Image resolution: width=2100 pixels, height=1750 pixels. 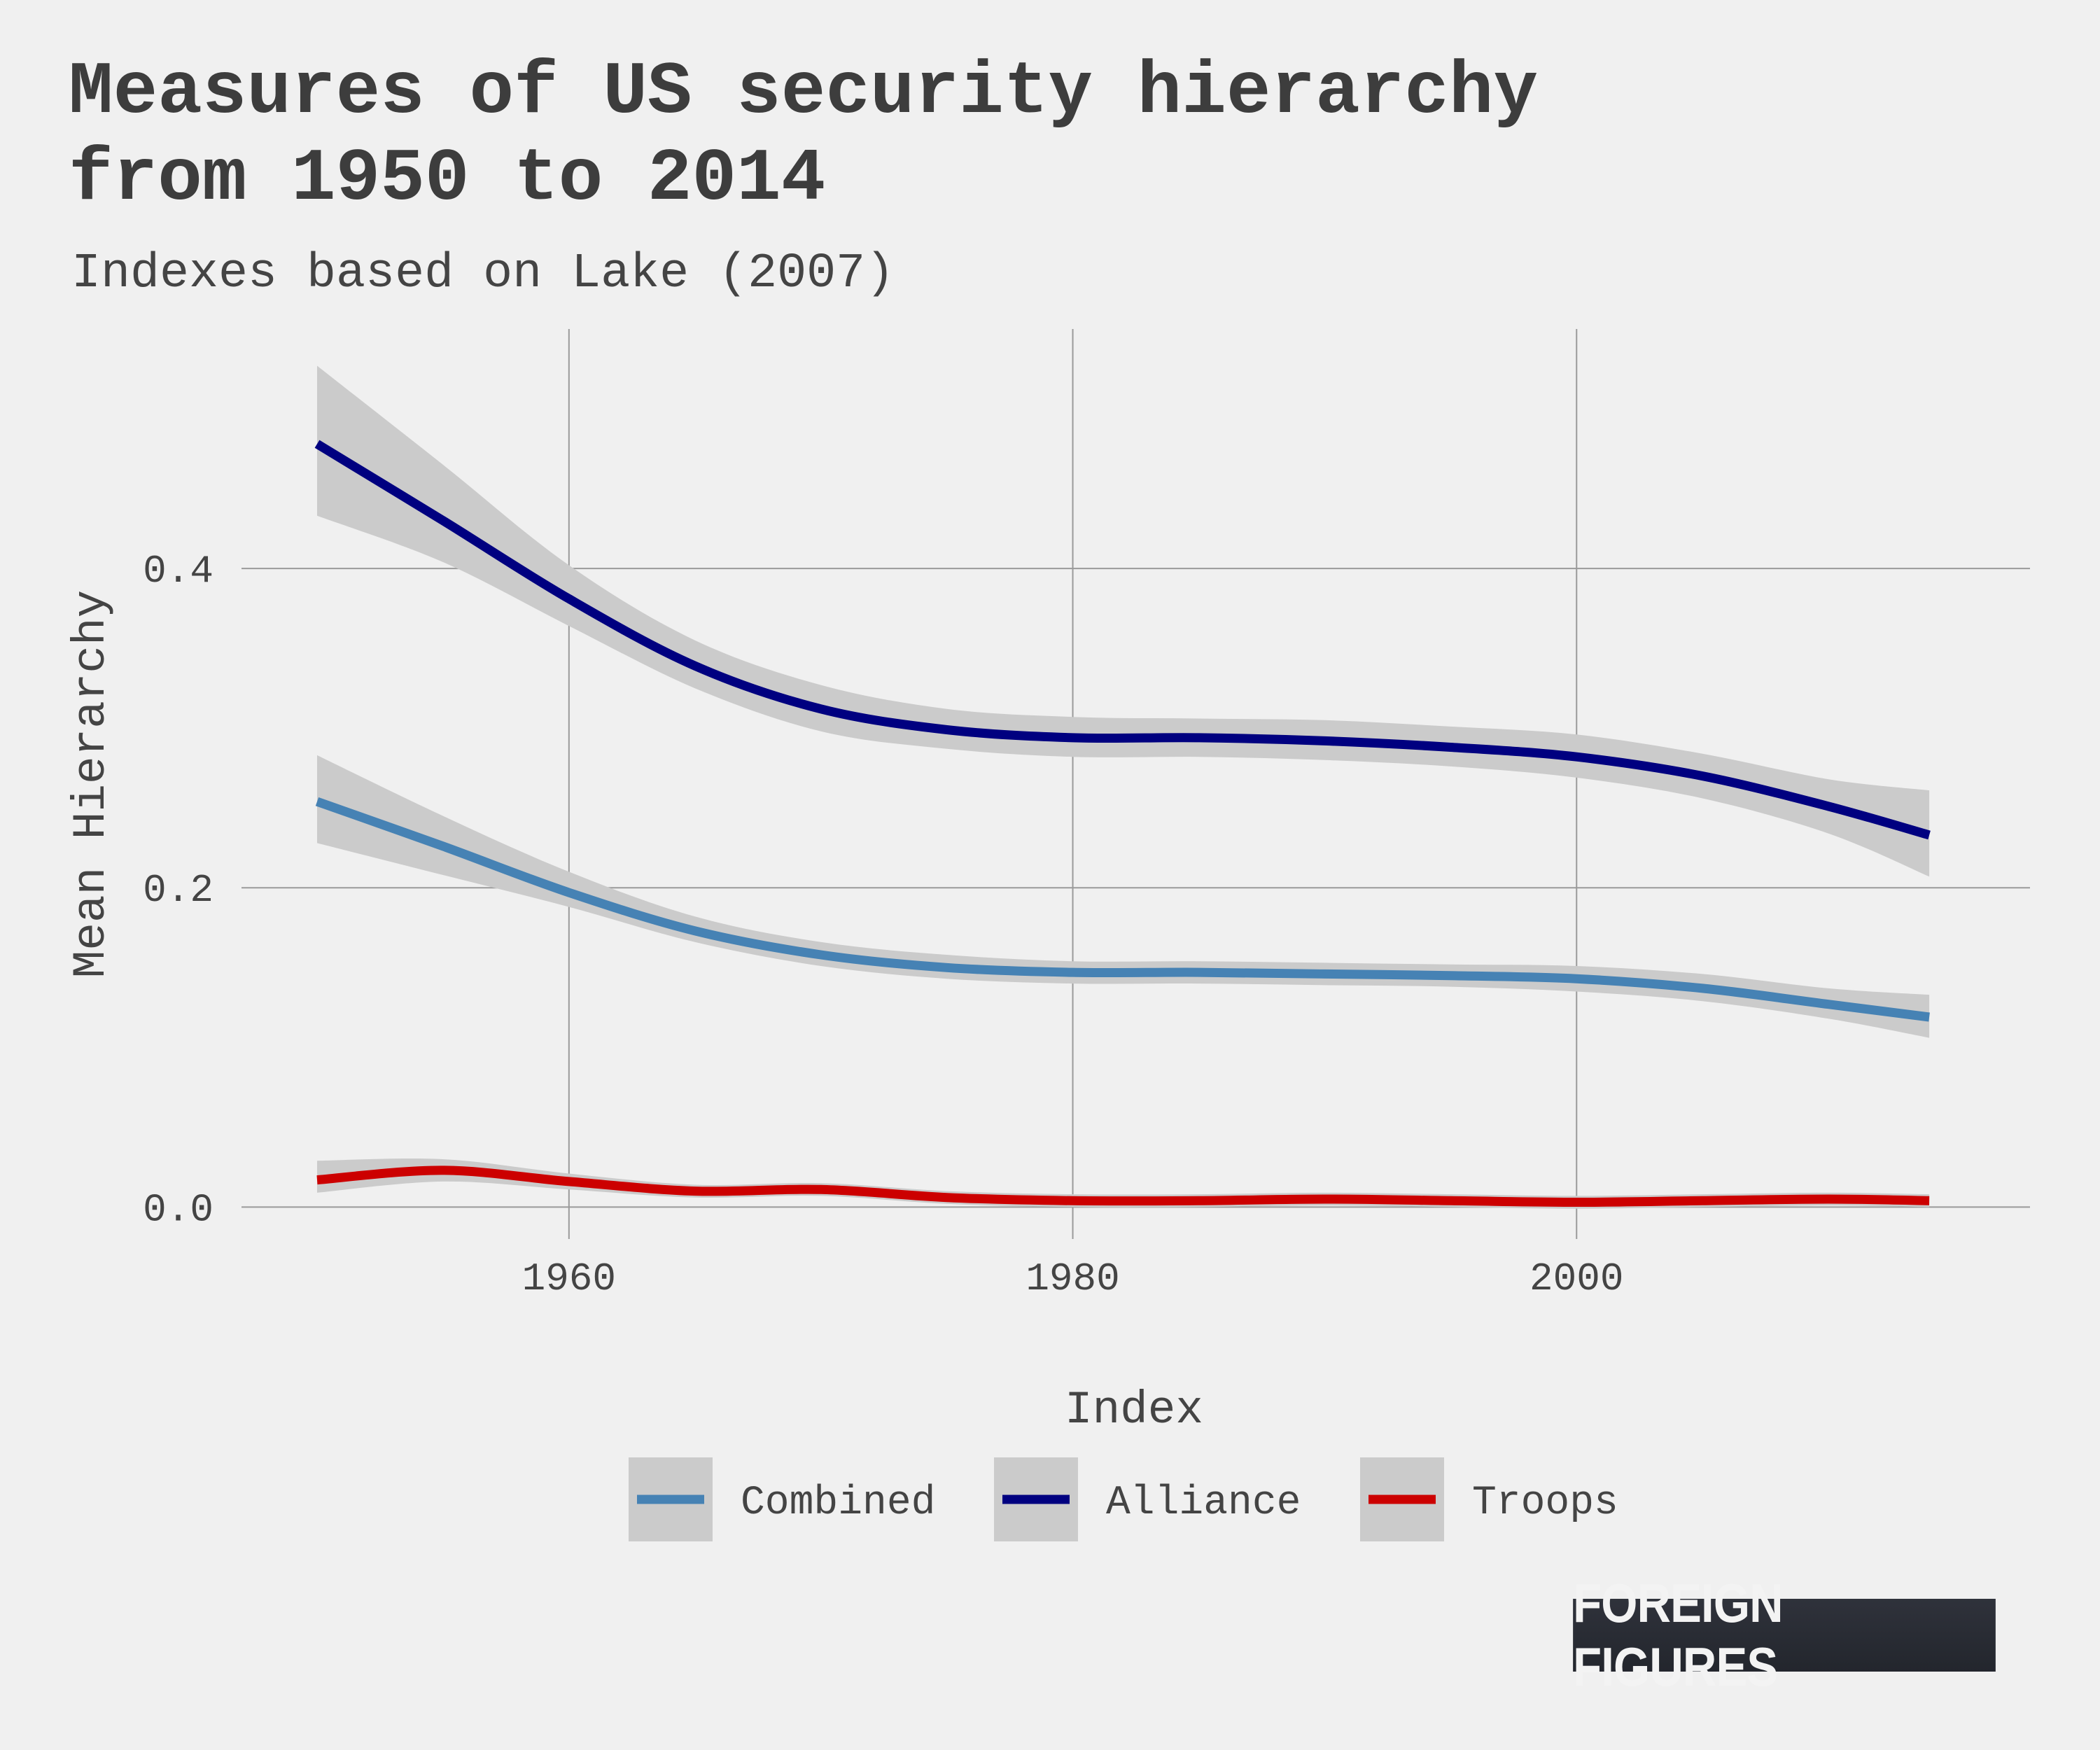 What do you see at coordinates (178, 1209) in the screenshot?
I see `y-tick-label: 0.0` at bounding box center [178, 1209].